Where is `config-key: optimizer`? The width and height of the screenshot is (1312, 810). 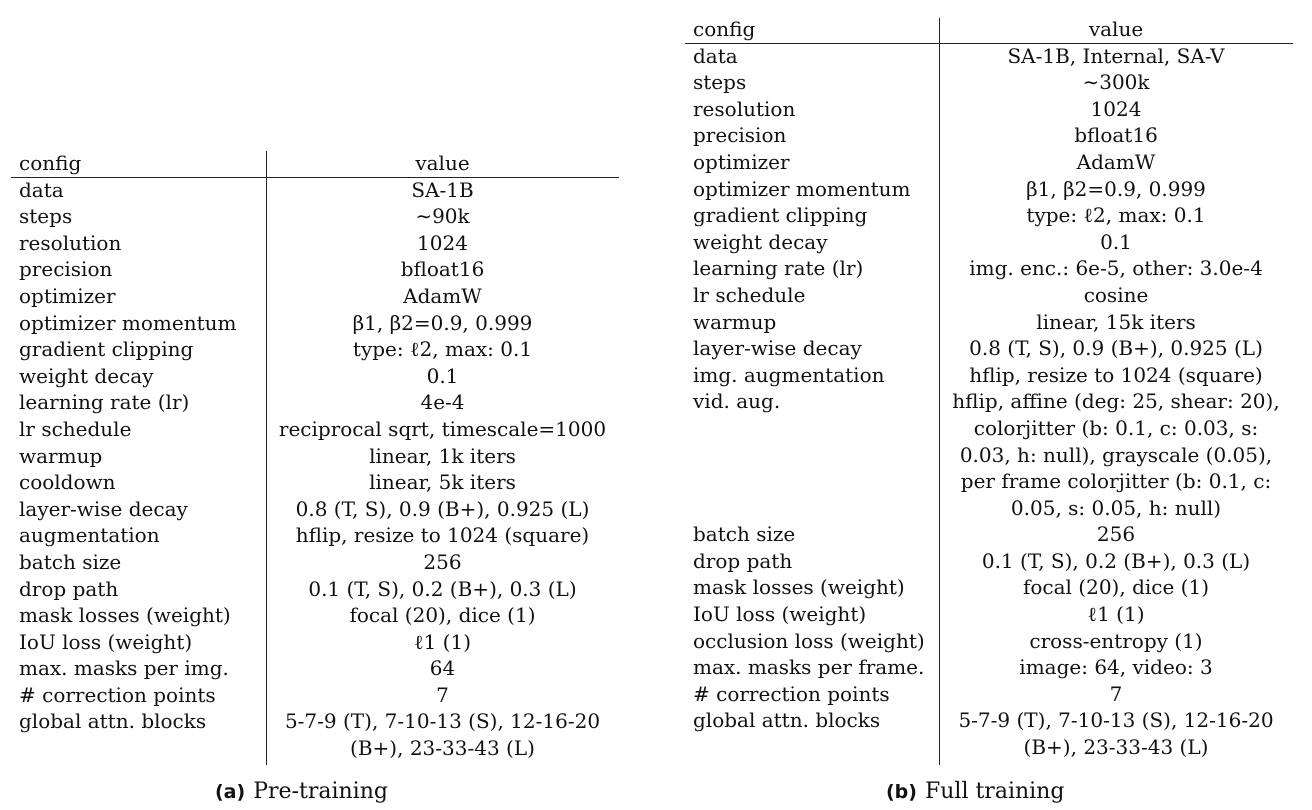 config-key: optimizer is located at coordinates (741, 161).